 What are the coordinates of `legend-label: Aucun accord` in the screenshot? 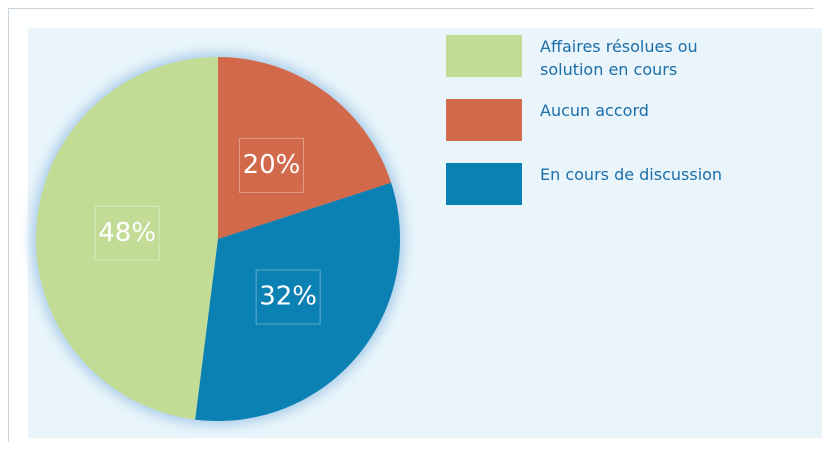 It's located at (594, 110).